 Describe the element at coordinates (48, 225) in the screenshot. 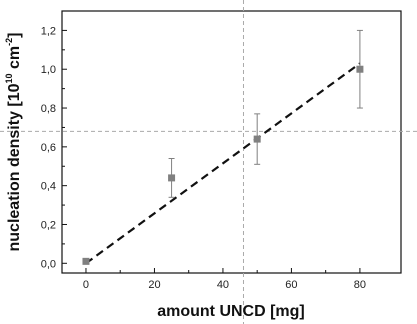

I see `y-tick-label-1: 0,2` at that location.